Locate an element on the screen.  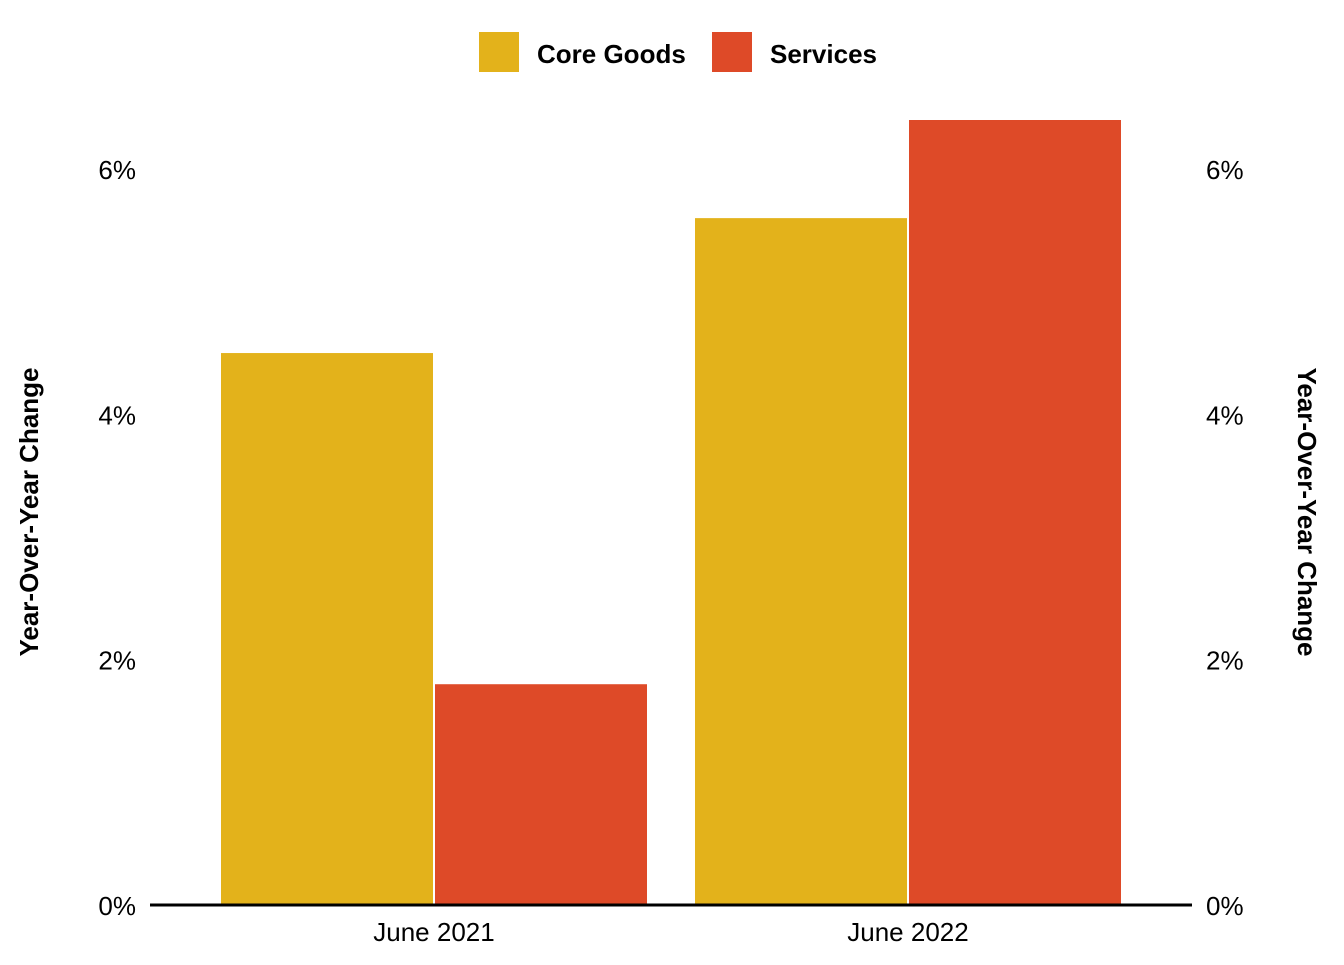
bar-services-june-2021 is located at coordinates (541, 794).